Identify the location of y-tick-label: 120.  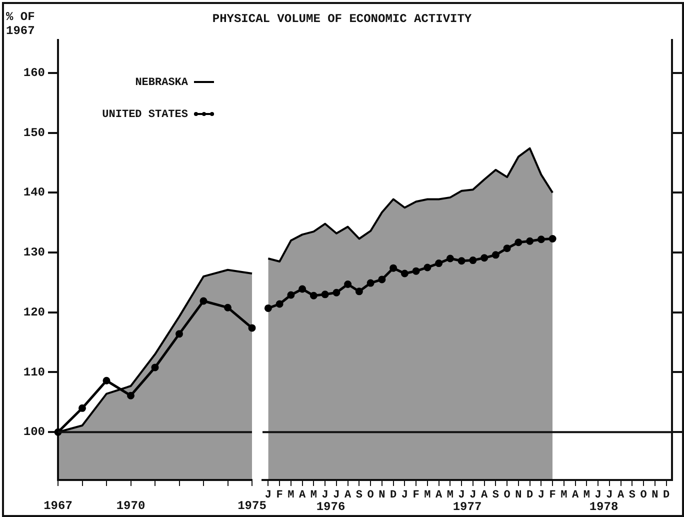
(34, 312).